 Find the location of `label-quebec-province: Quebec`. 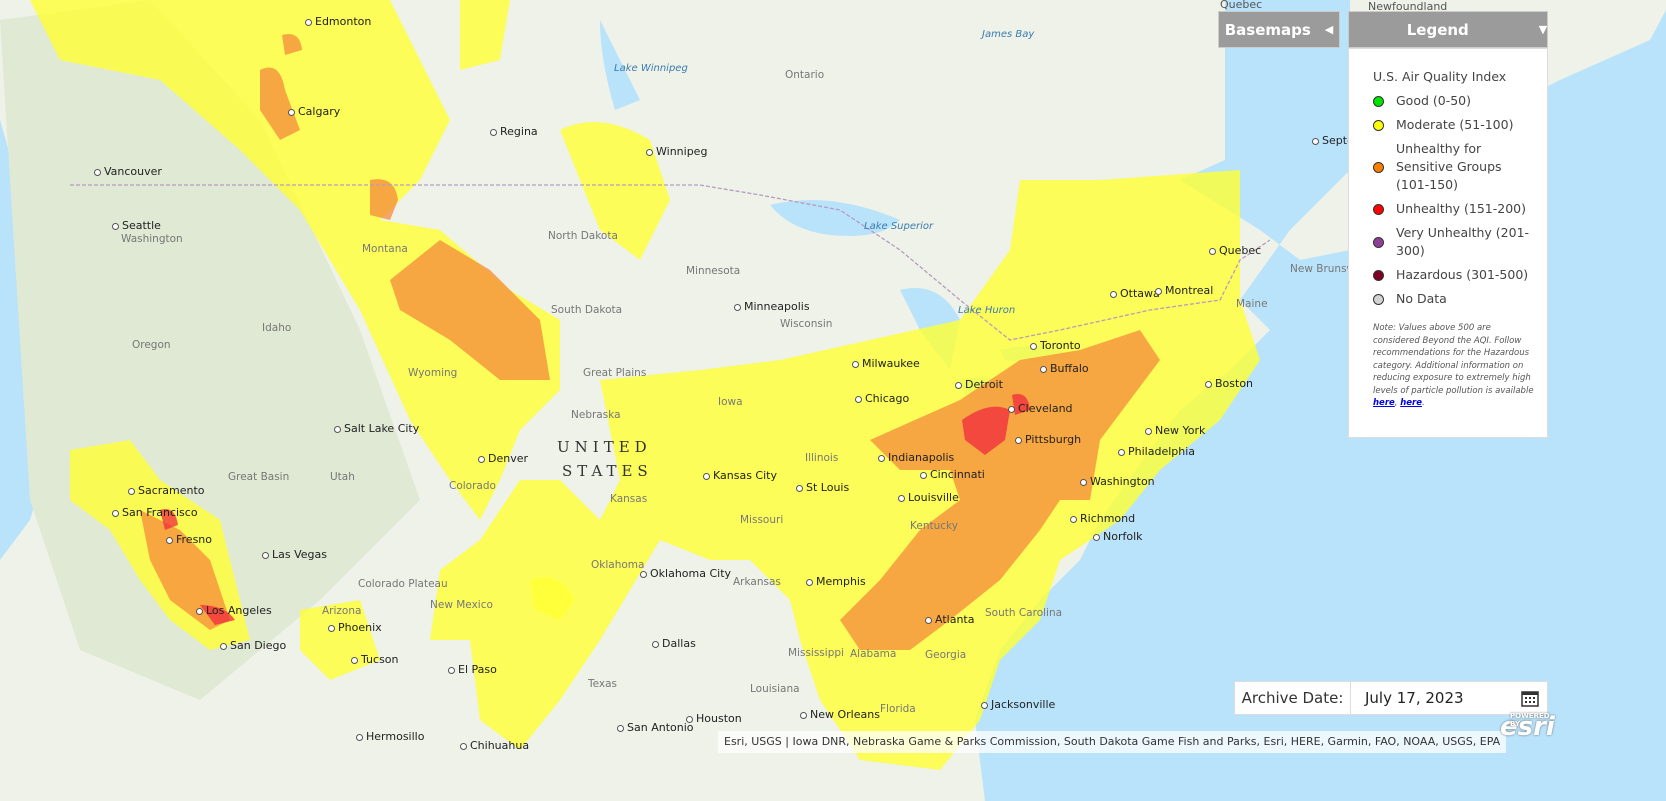

label-quebec-province: Quebec is located at coordinates (1241, 5).